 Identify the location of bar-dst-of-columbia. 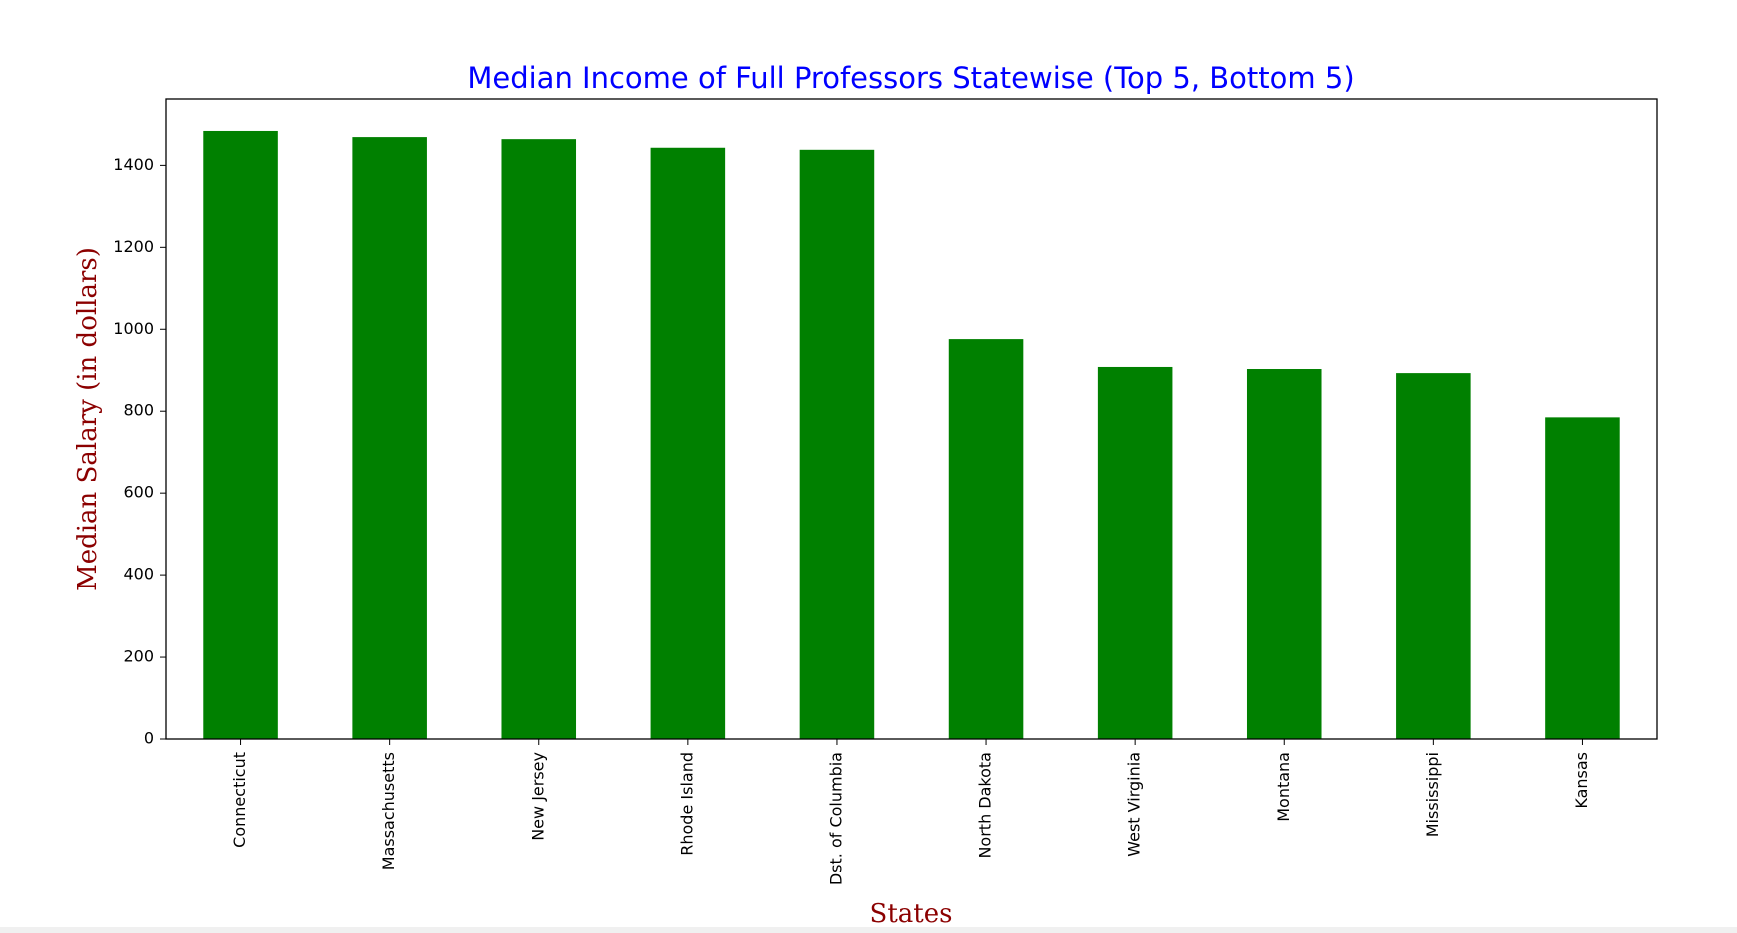
(837, 444).